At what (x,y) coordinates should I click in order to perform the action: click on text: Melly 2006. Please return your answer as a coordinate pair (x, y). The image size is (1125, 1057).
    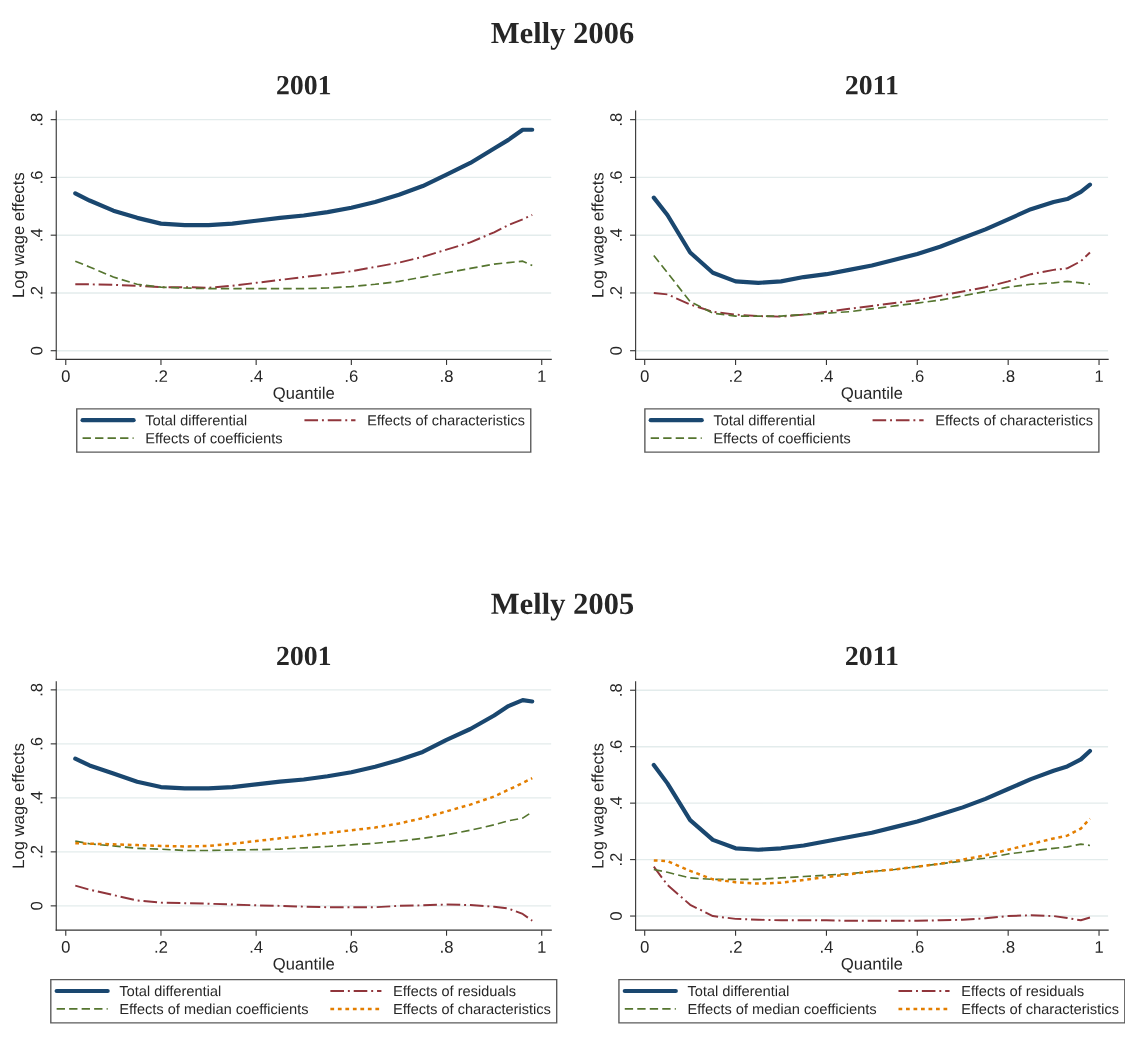
    Looking at the image, I should click on (562, 35).